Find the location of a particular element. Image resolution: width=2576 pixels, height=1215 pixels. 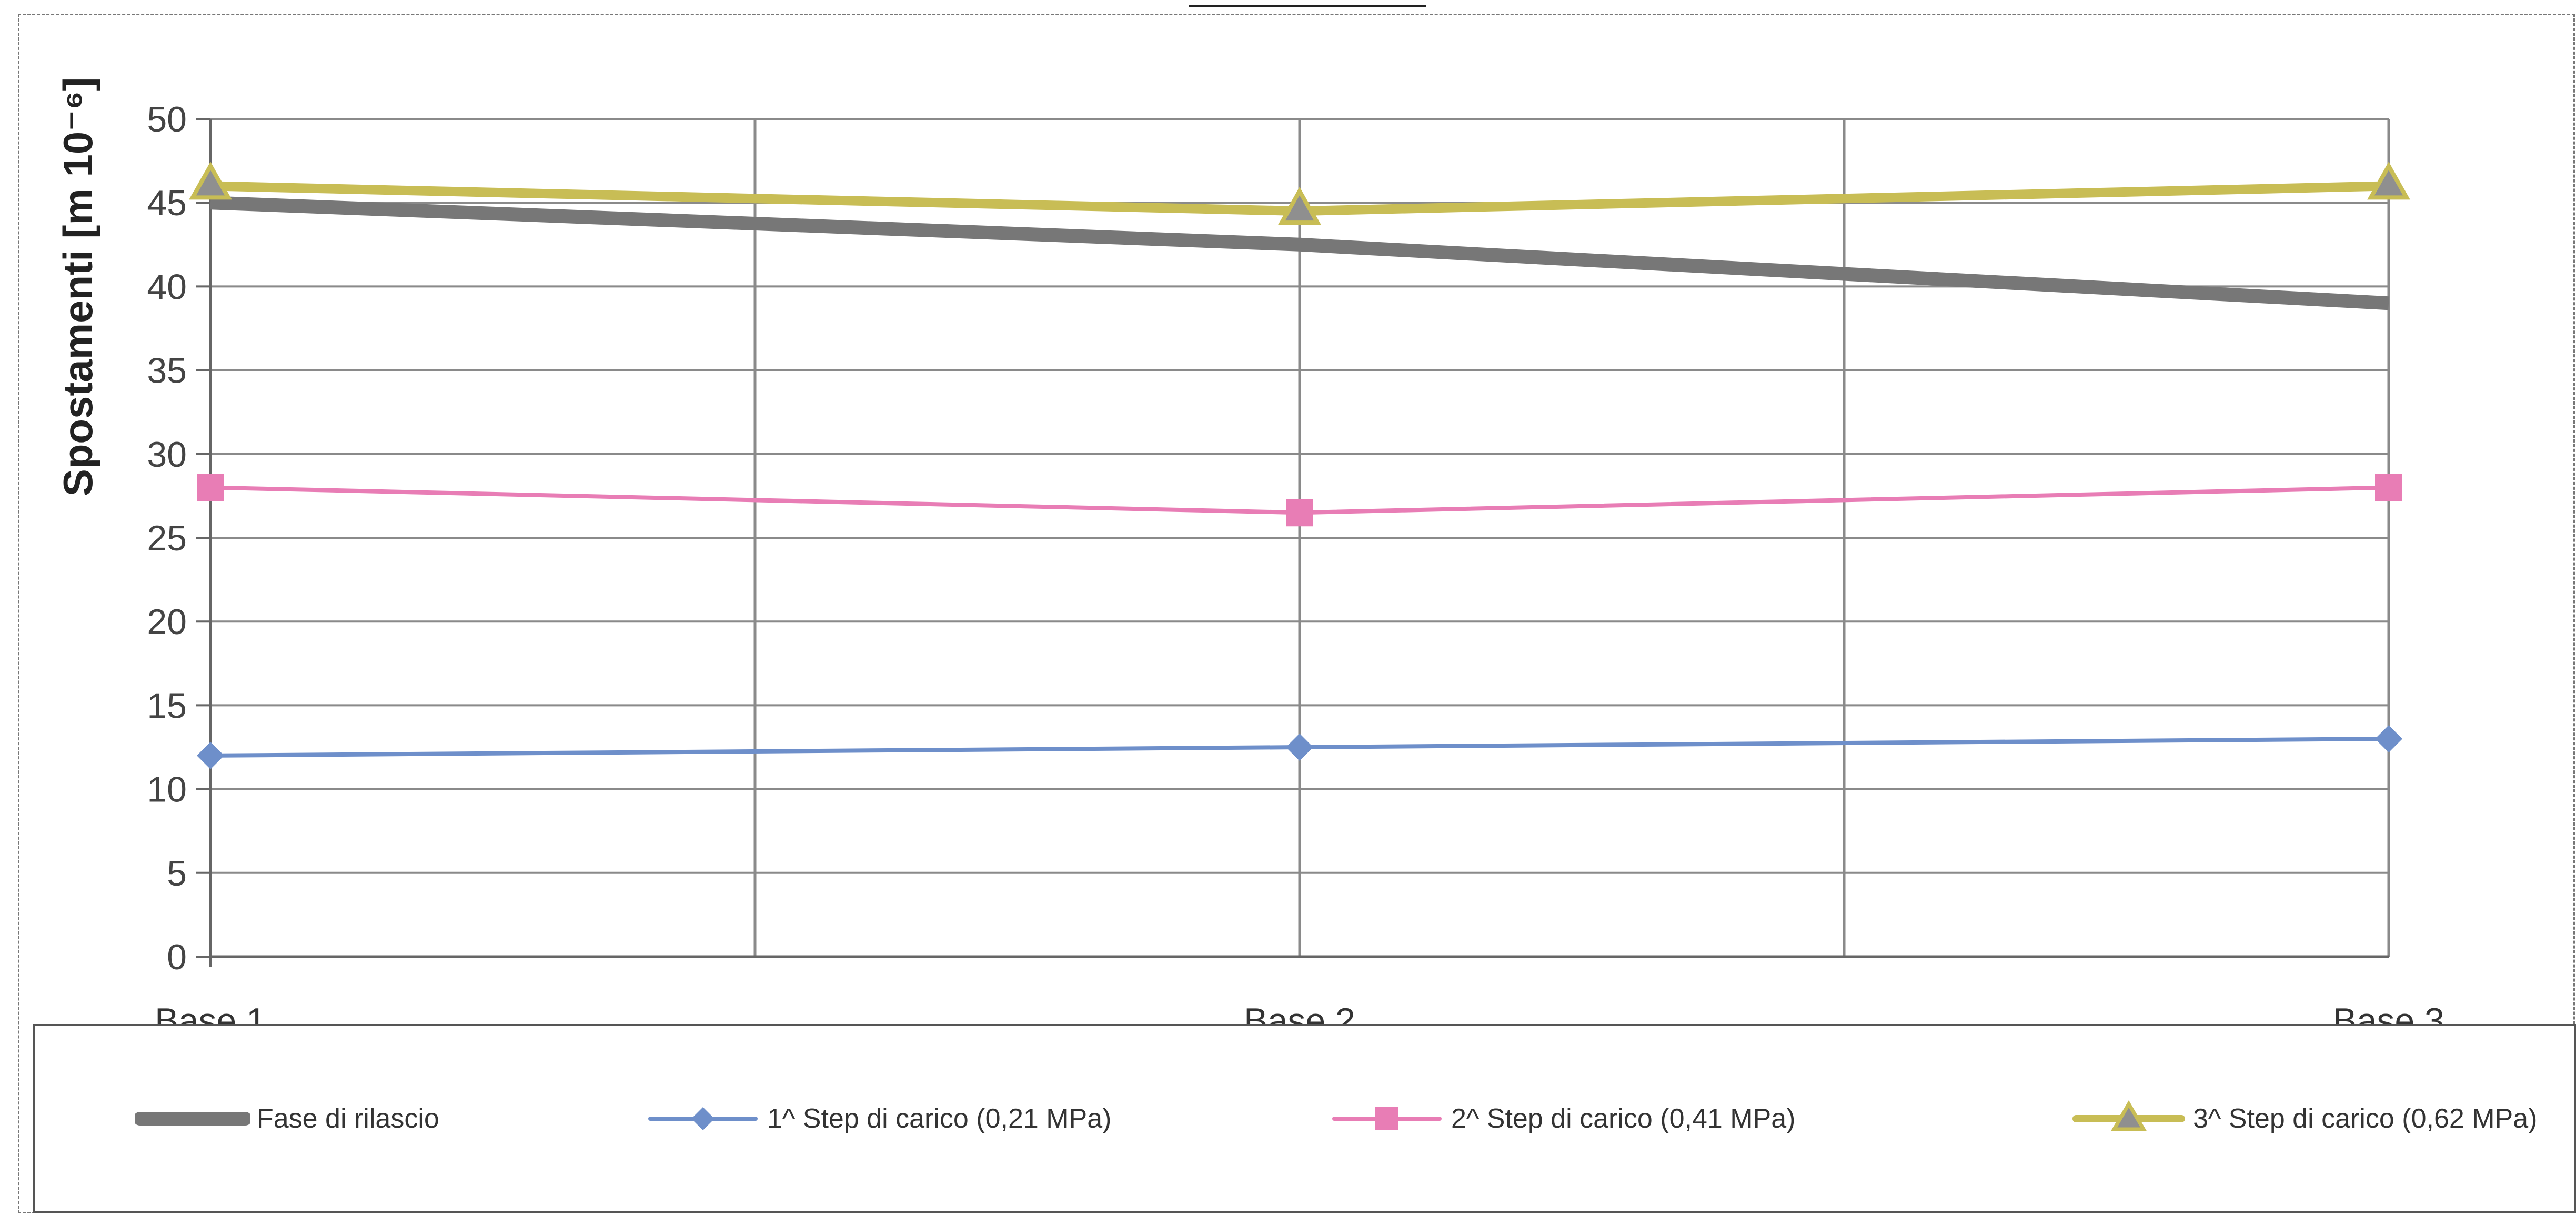

y-tick-labels: 0 5 10 15 20 25 30 35 40 45 50 is located at coordinates (167, 538).